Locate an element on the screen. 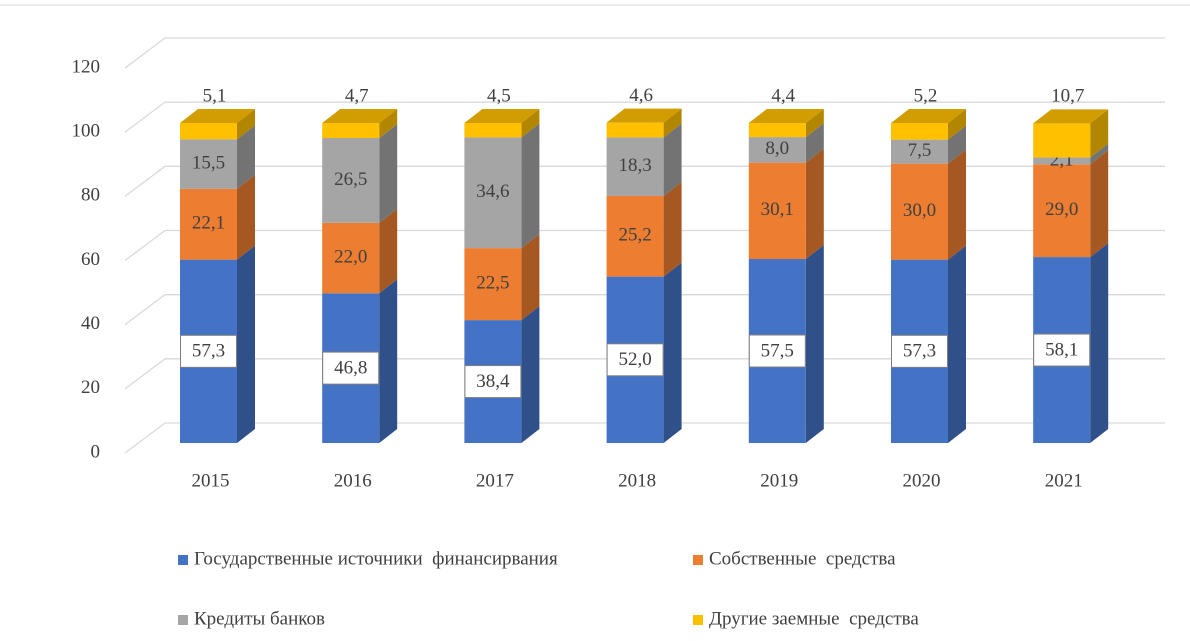 The image size is (1190, 641). legend-label: Кредиты банков is located at coordinates (259, 618).